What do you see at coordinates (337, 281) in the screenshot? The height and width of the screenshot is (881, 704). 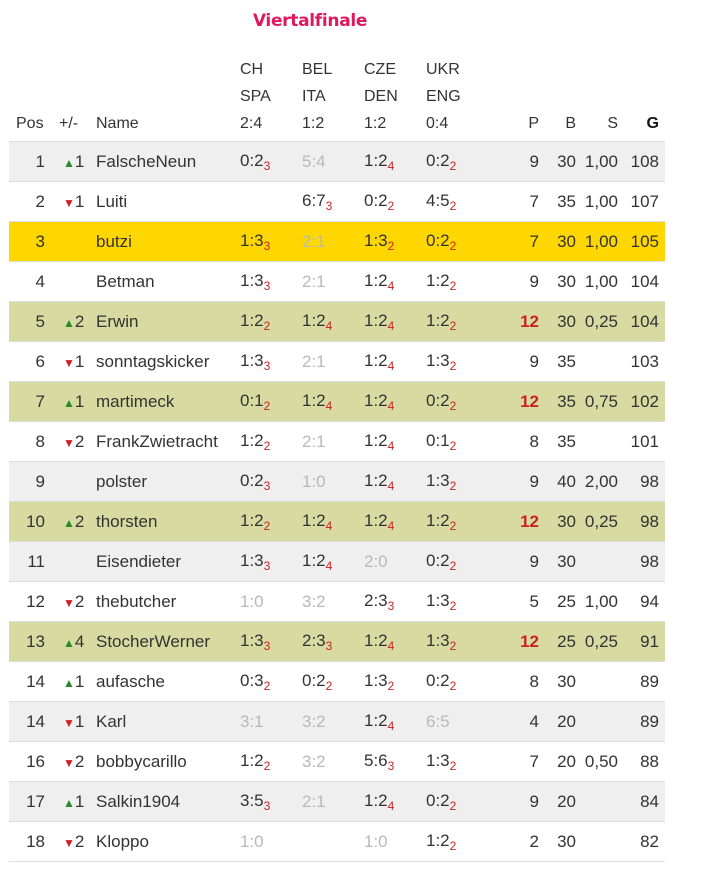 I see `table-row: 4 Betman 1:33 2:1 1:24 1:22 9 30 1,00 104` at bounding box center [337, 281].